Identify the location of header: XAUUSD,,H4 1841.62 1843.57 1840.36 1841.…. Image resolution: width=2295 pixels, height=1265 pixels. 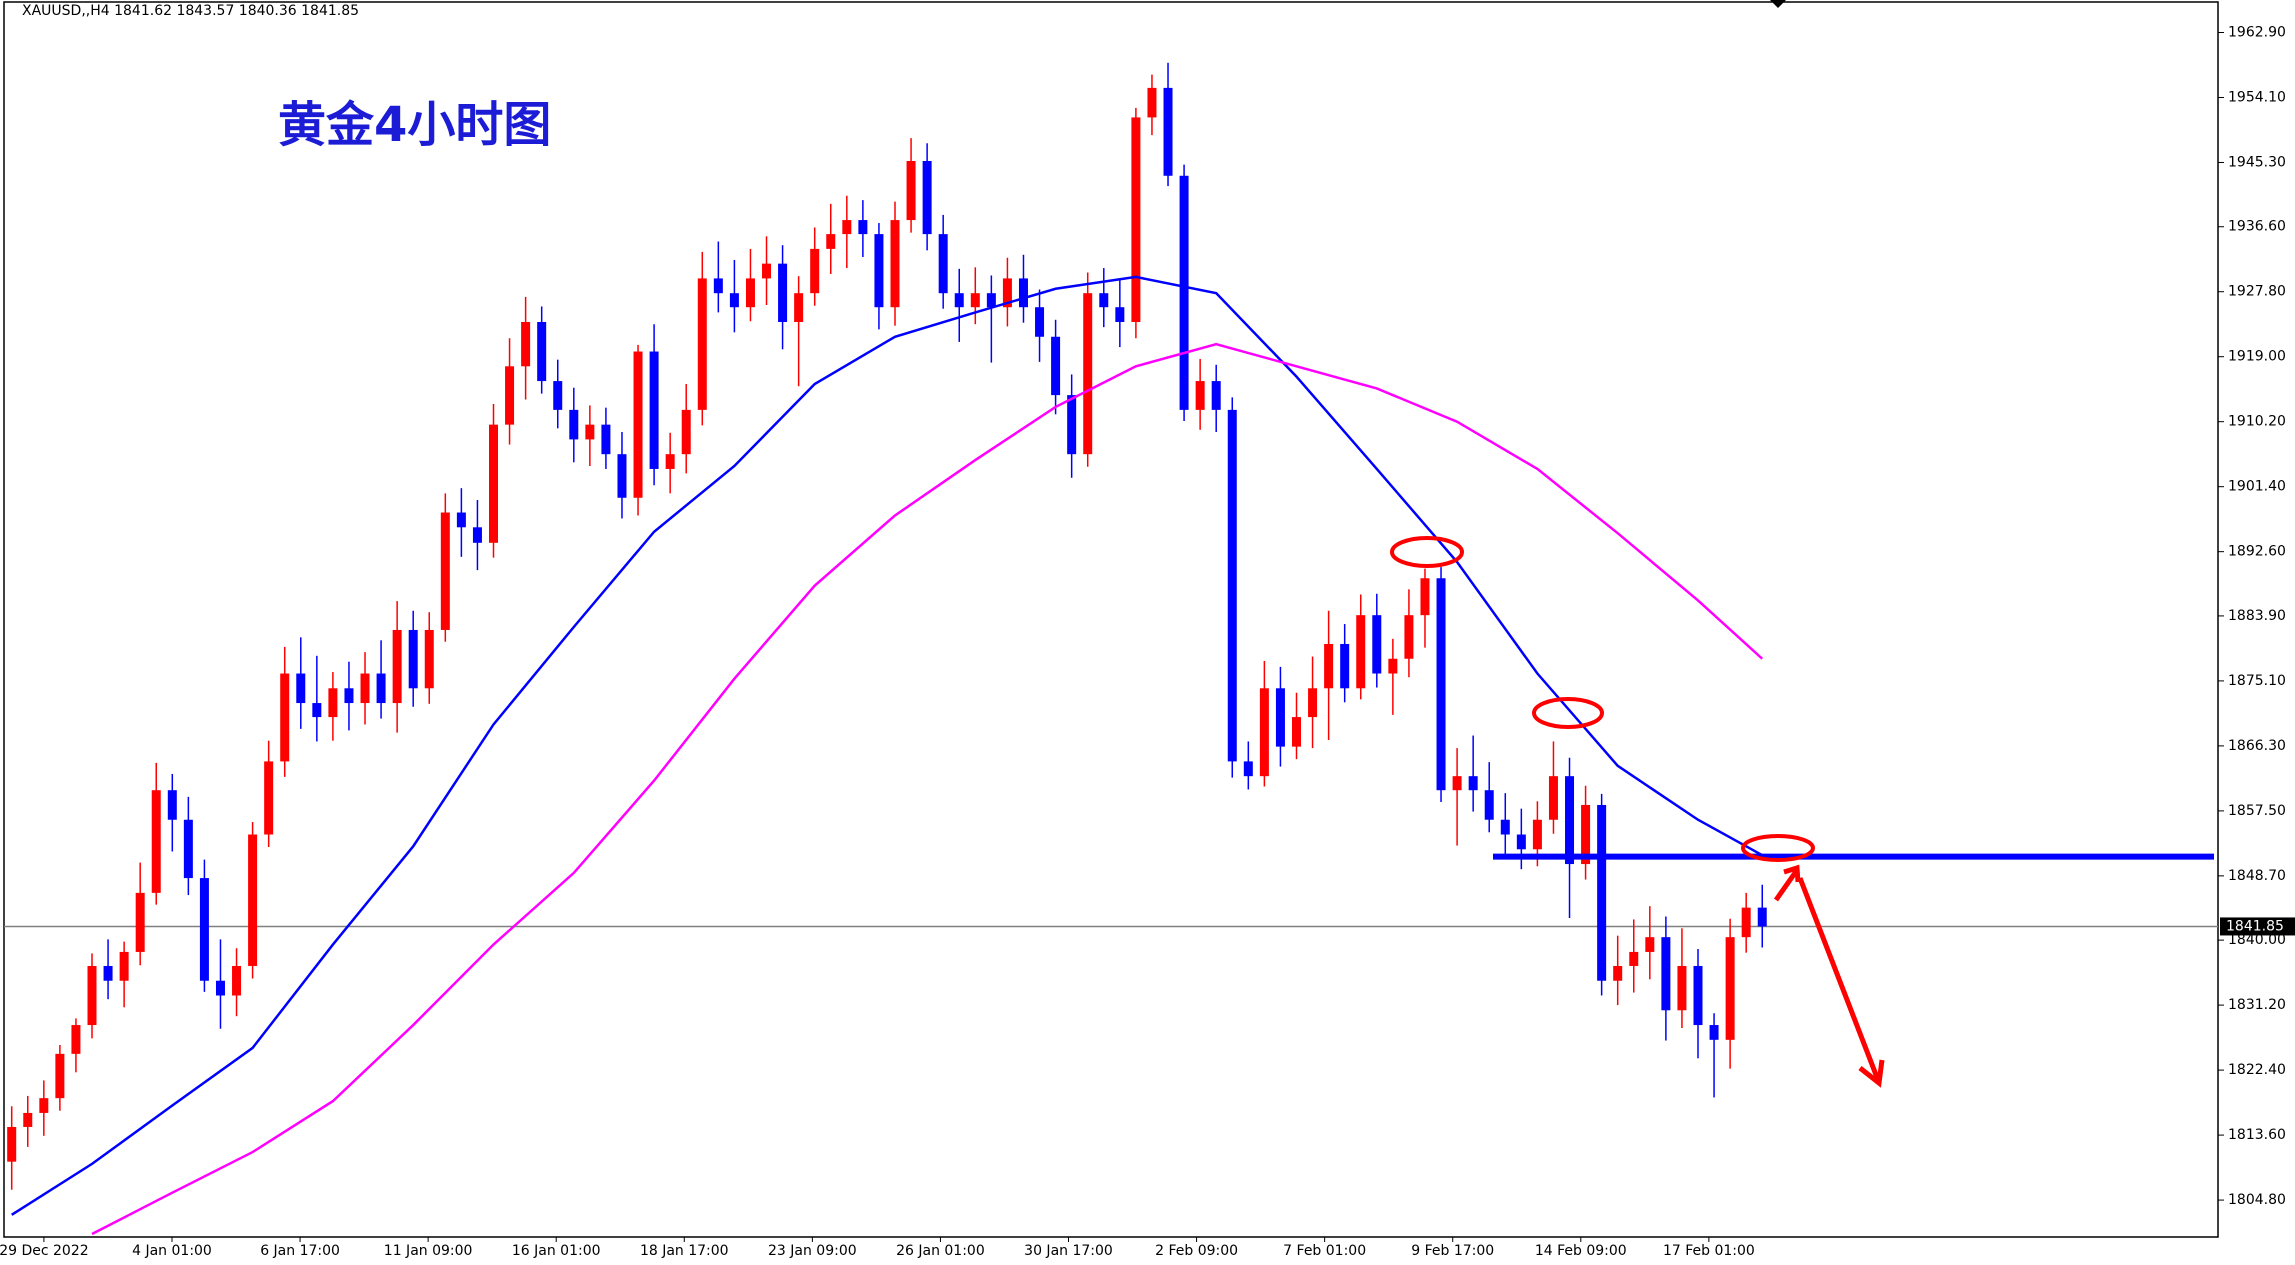
(190, 11).